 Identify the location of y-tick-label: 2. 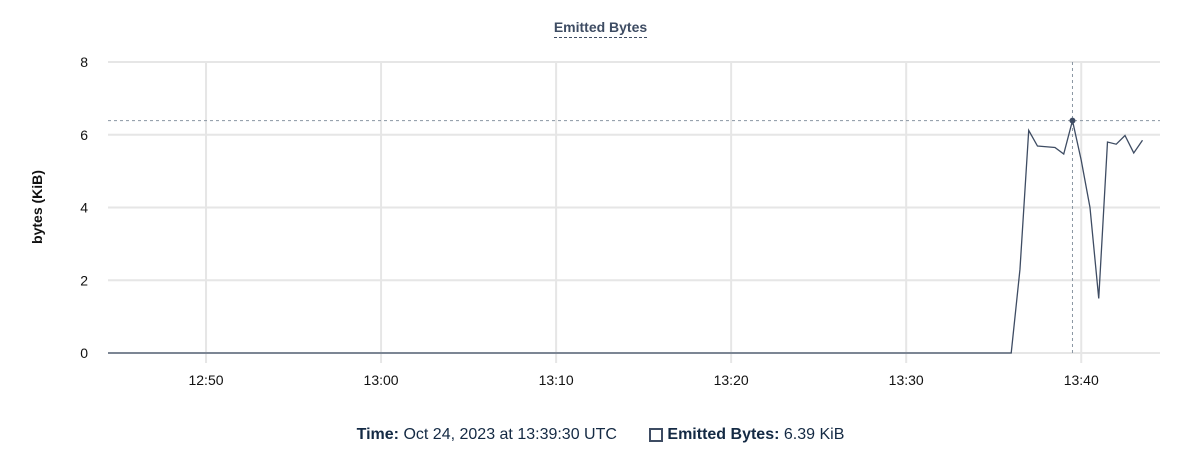
(84, 280).